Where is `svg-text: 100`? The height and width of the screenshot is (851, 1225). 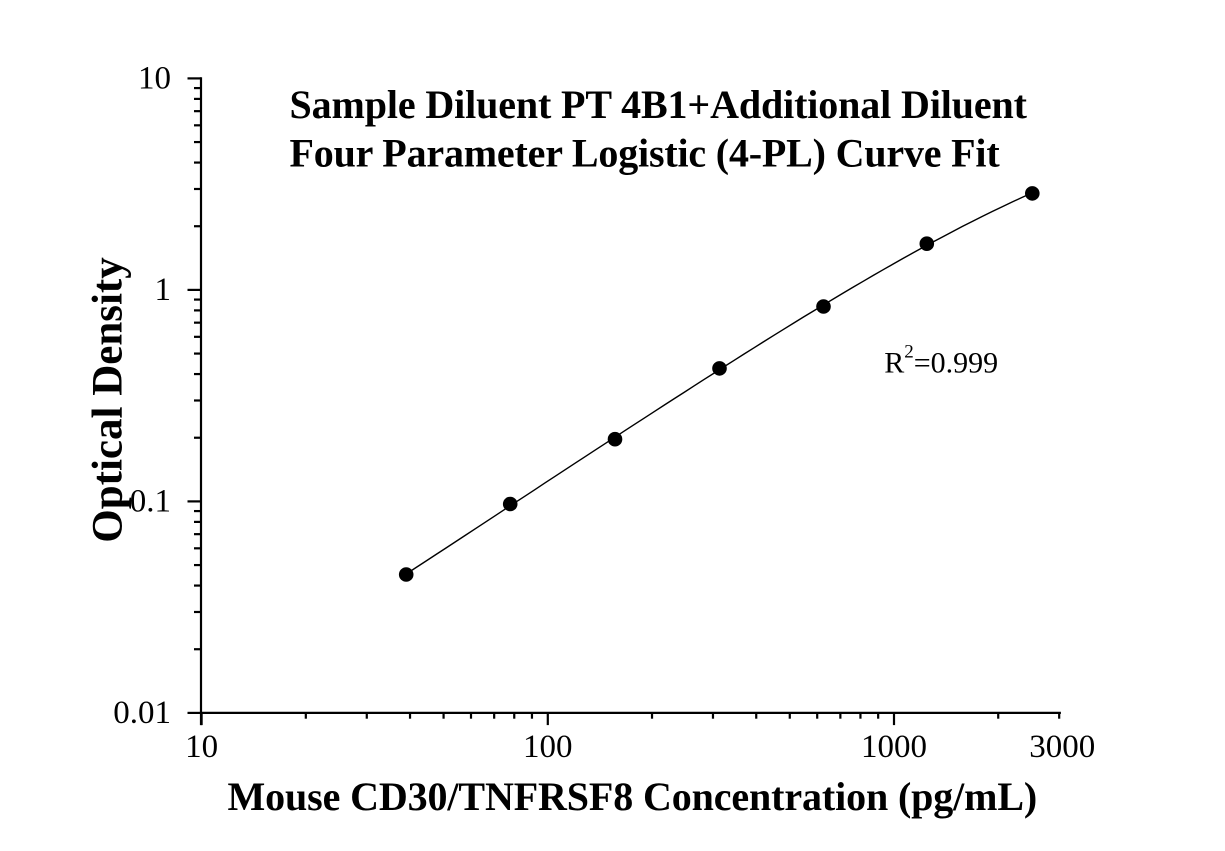 svg-text: 100 is located at coordinates (548, 747).